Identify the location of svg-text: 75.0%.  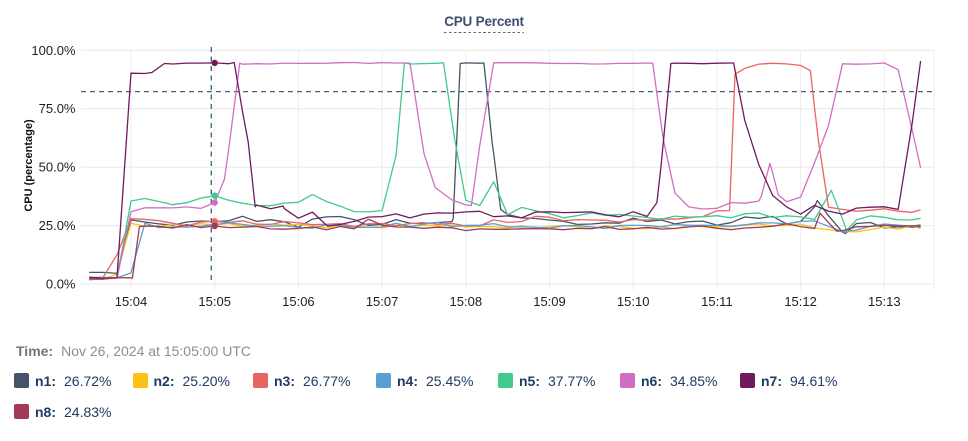
(57, 108).